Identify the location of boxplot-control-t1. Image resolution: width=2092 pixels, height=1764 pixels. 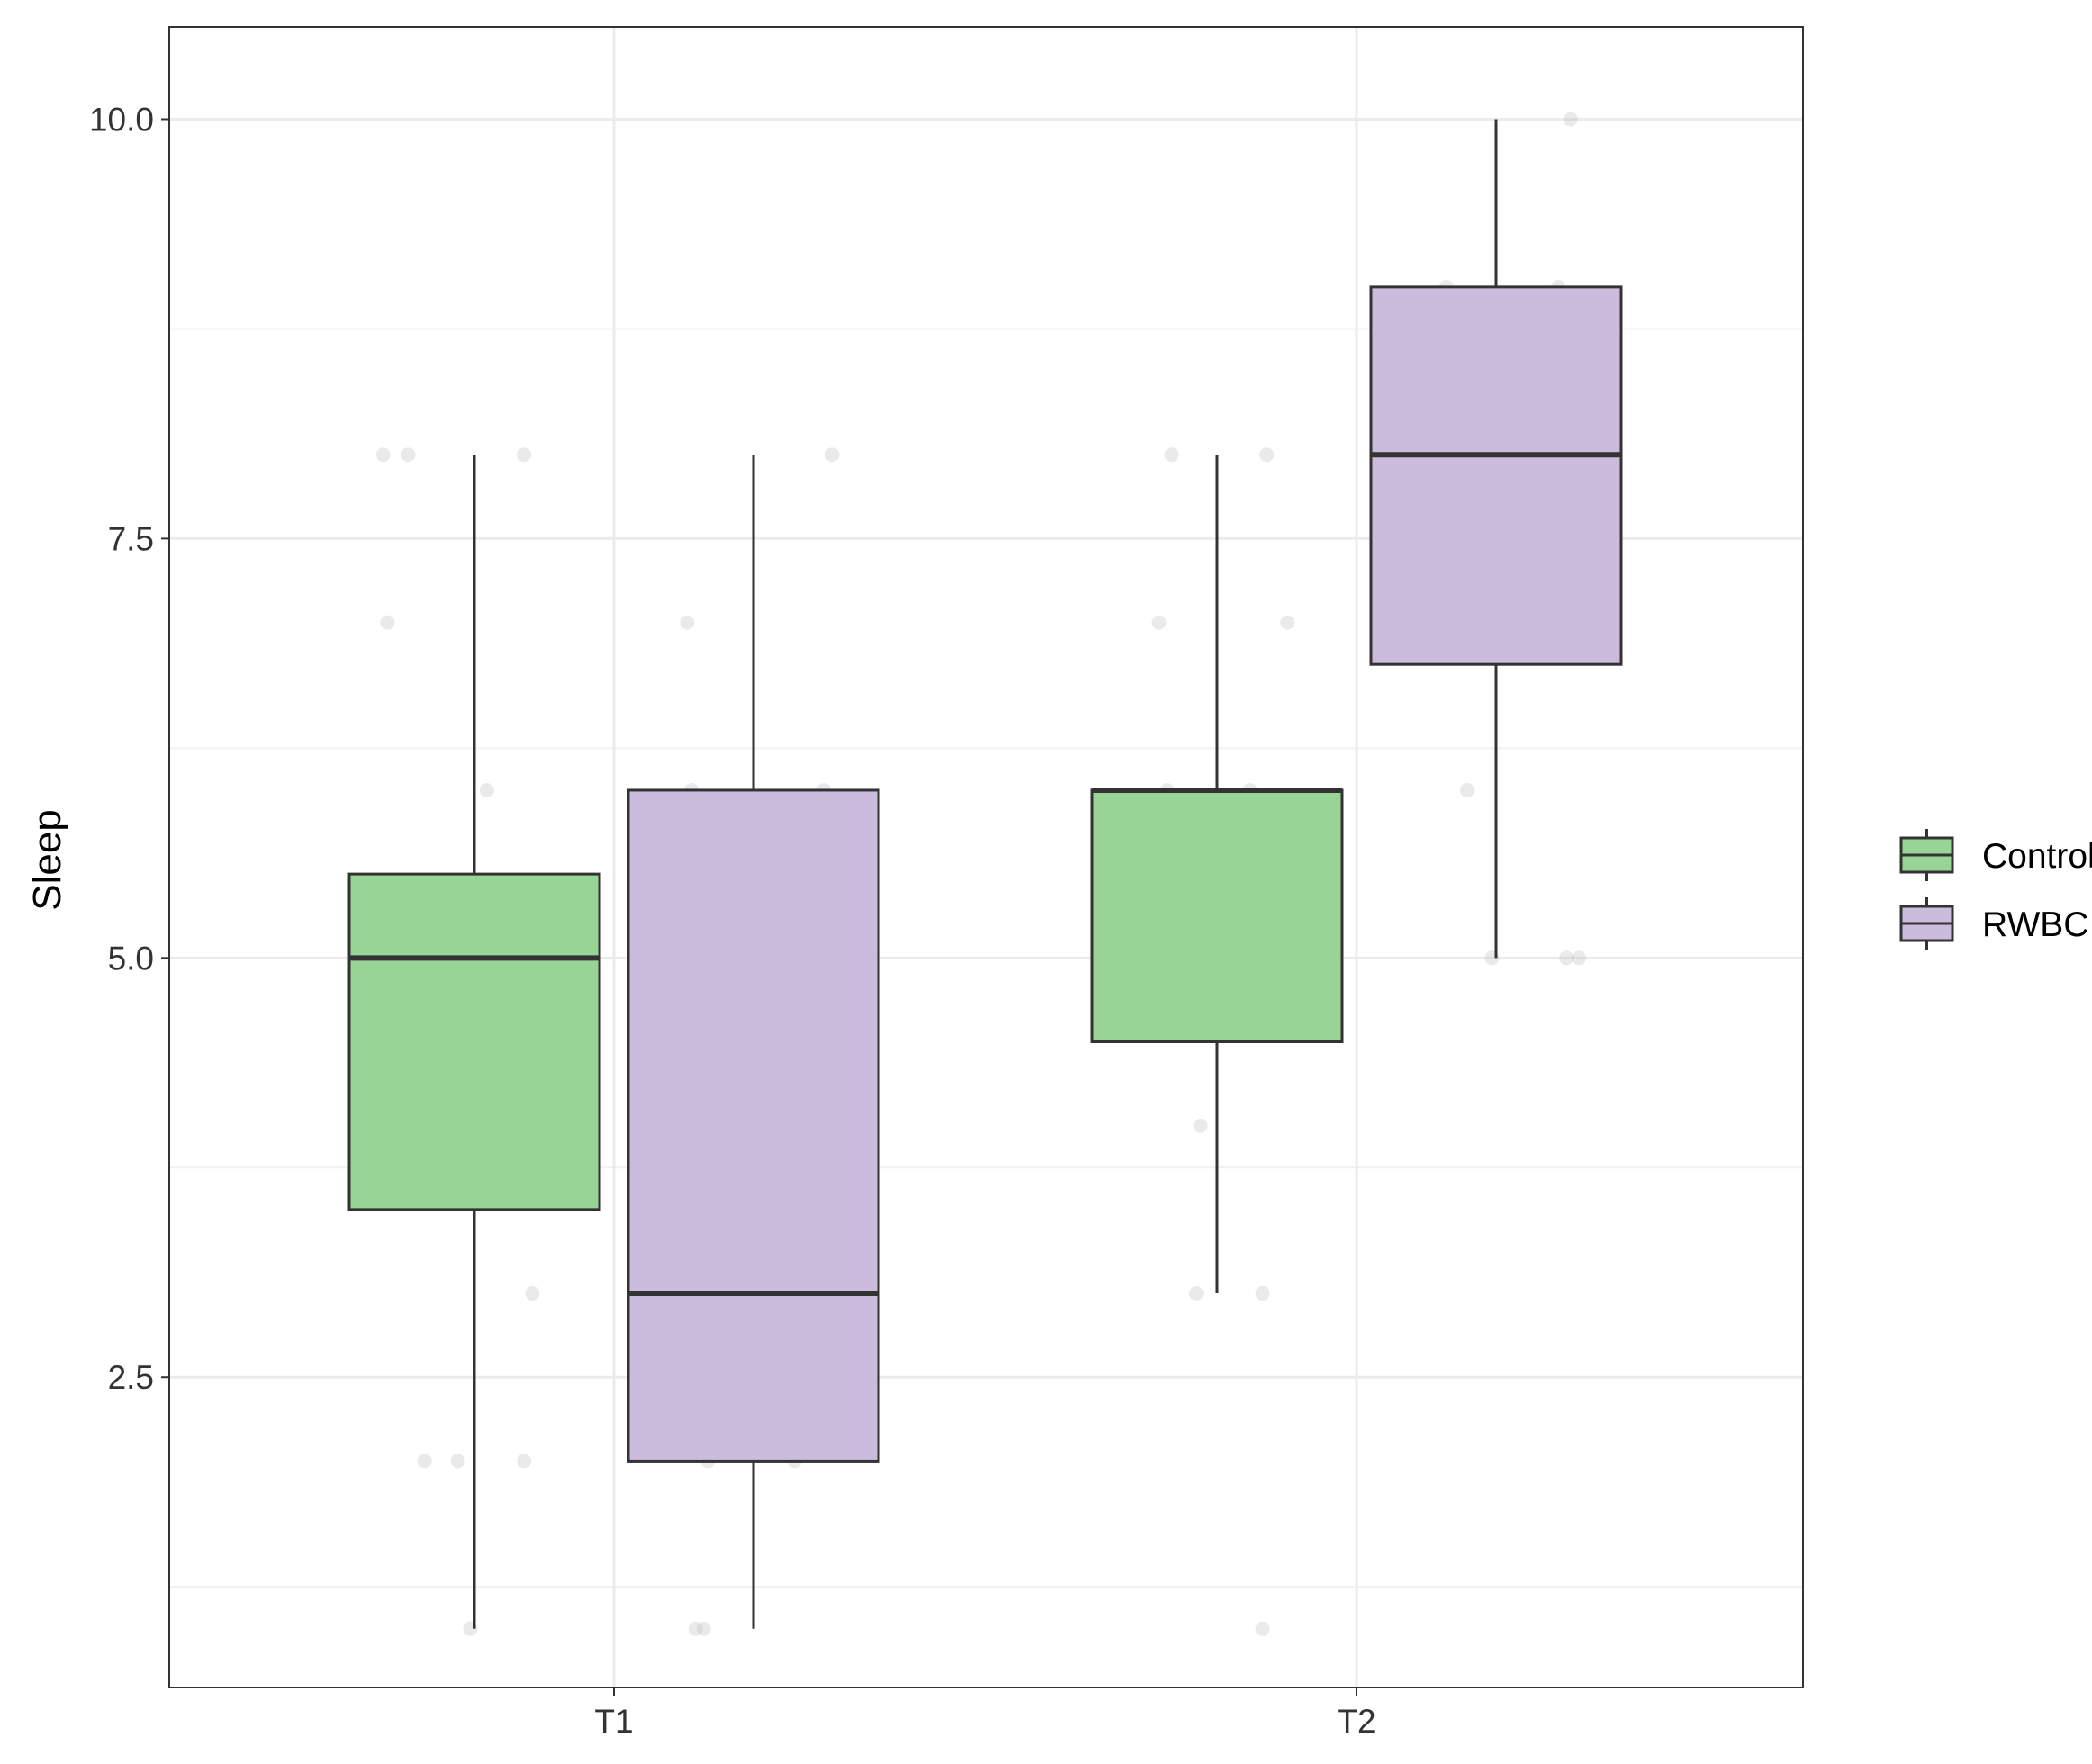
(474, 1041).